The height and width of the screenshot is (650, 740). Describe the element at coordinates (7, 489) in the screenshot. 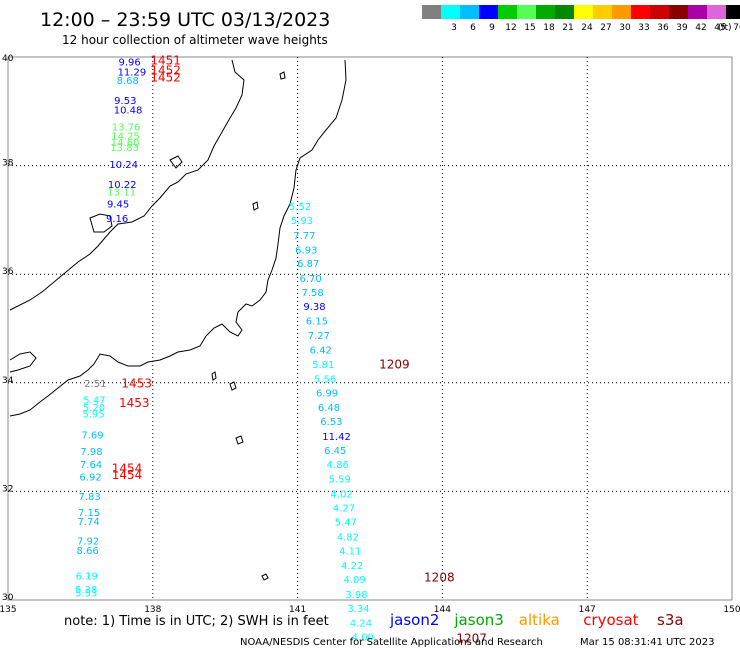

I see `latitude-label: 32` at that location.